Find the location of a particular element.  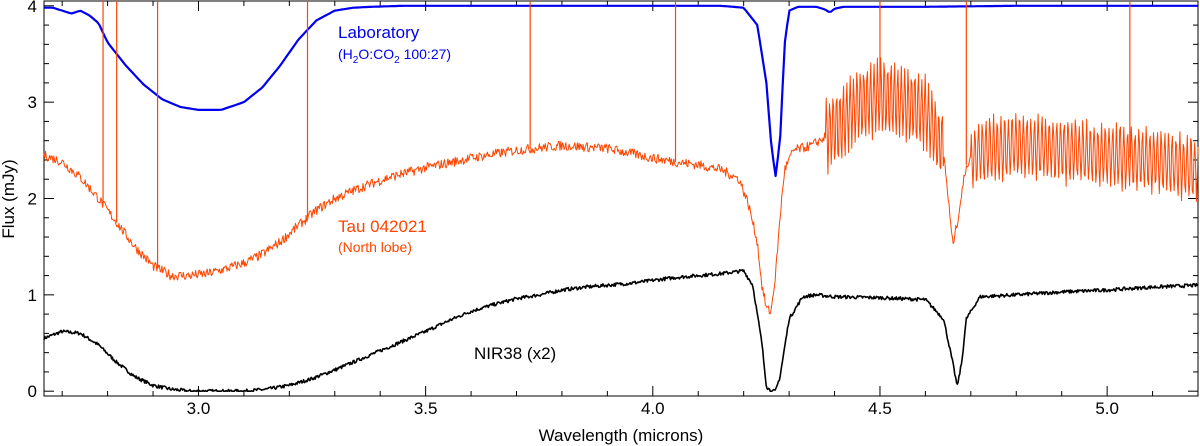

label-laboratory: Laboratory is located at coordinates (379, 32).